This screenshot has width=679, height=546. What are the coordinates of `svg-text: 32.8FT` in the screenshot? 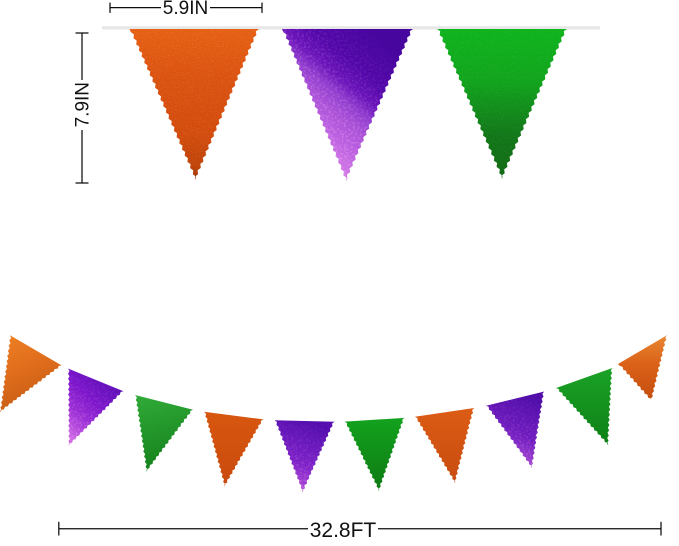 It's located at (343, 530).